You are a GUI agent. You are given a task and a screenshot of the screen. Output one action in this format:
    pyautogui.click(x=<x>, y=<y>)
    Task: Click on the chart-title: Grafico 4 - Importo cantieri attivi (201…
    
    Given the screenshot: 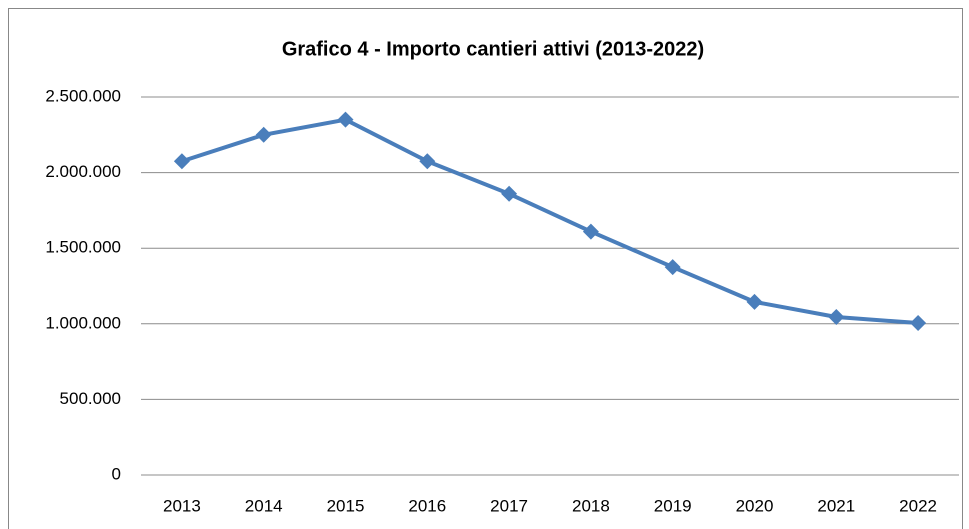 What is the action you would take?
    pyautogui.click(x=493, y=49)
    